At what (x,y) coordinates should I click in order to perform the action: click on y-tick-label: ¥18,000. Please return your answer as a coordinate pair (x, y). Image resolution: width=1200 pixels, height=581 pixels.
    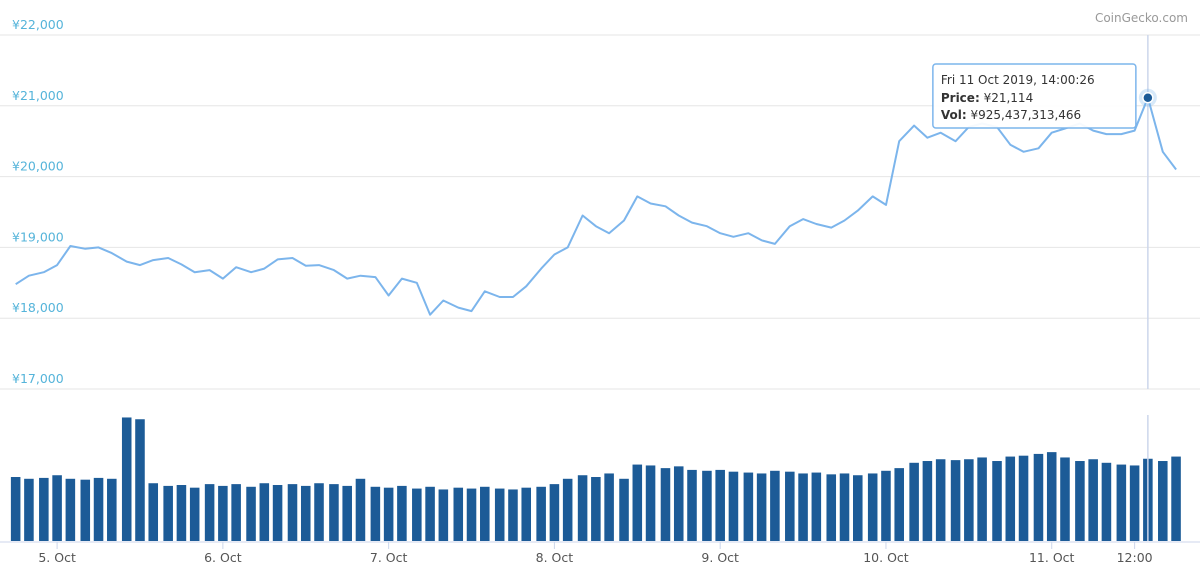
    Looking at the image, I should click on (38, 307).